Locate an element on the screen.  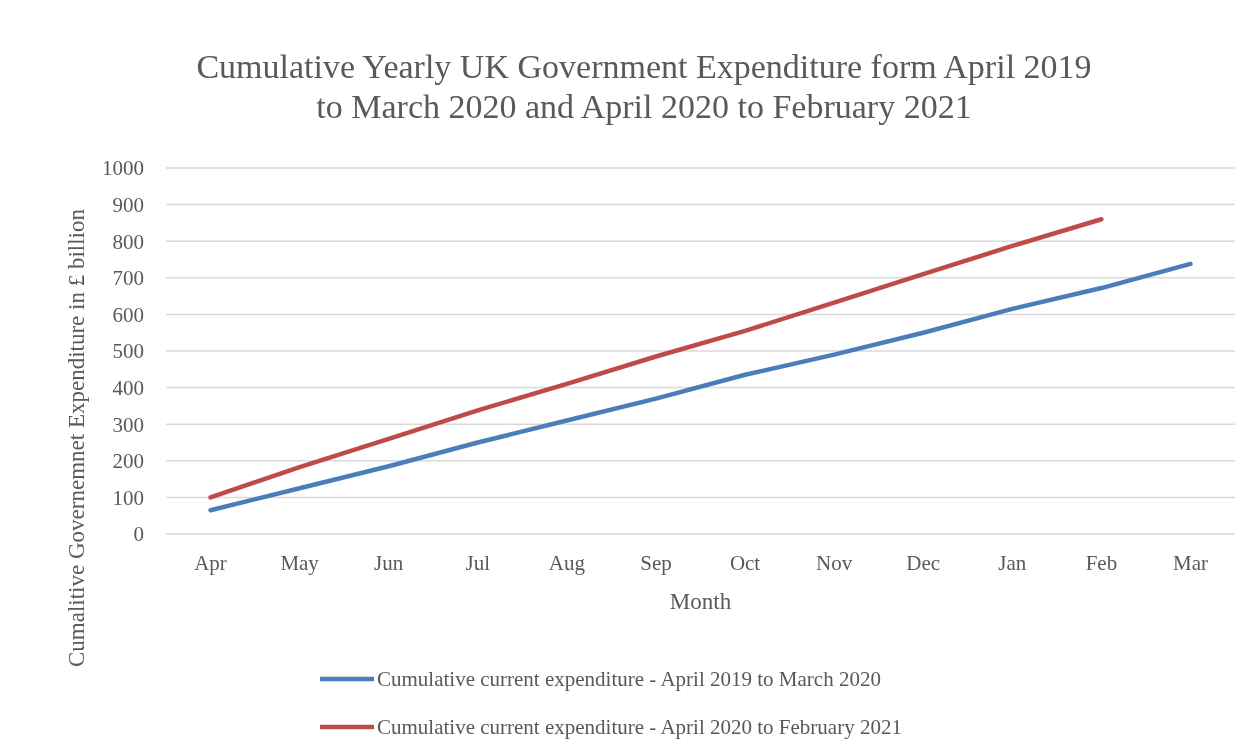
y-tick-label: 700 is located at coordinates (128, 278).